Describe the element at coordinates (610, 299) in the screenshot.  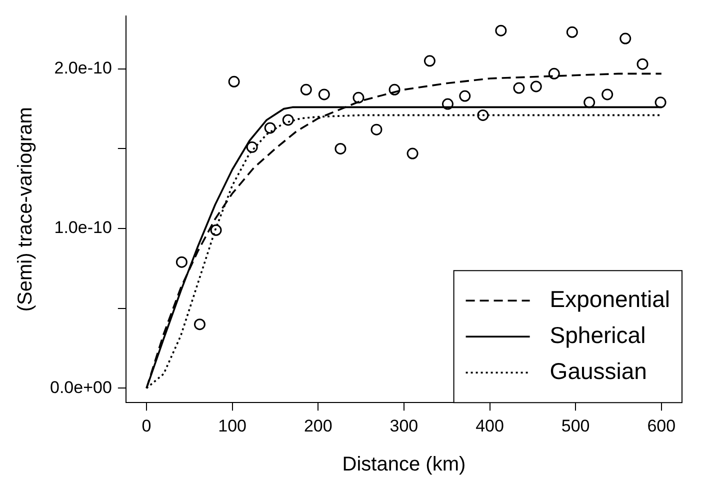
I see `legend-label: Exponential` at that location.